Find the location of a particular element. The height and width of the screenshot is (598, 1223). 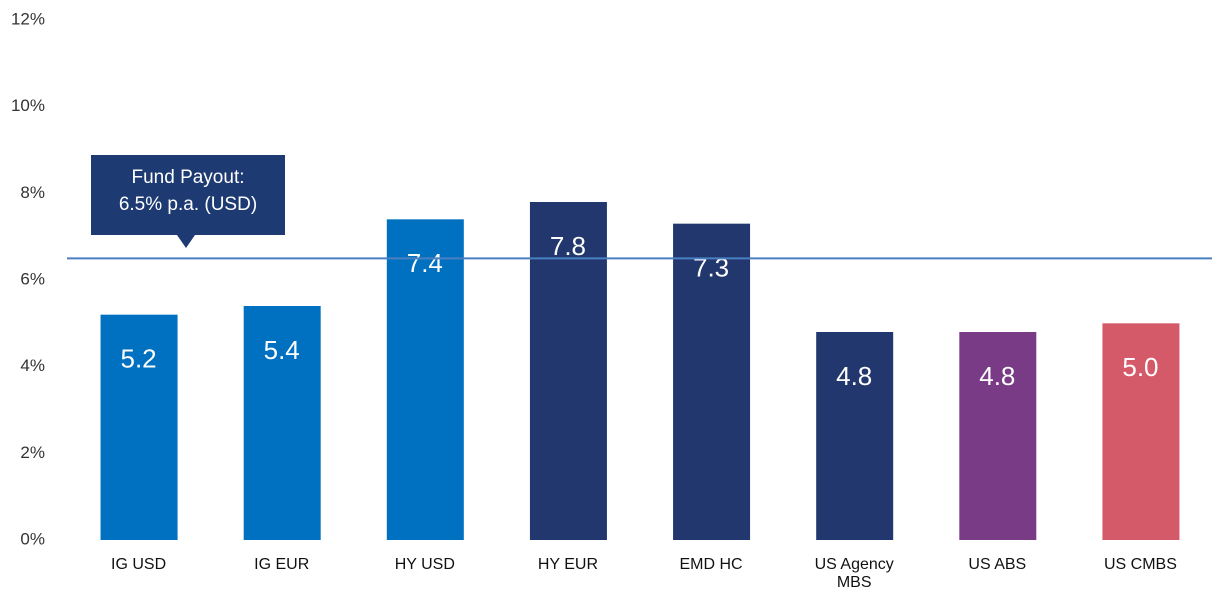

x-label-box: US CMBS is located at coordinates (1140, 564).